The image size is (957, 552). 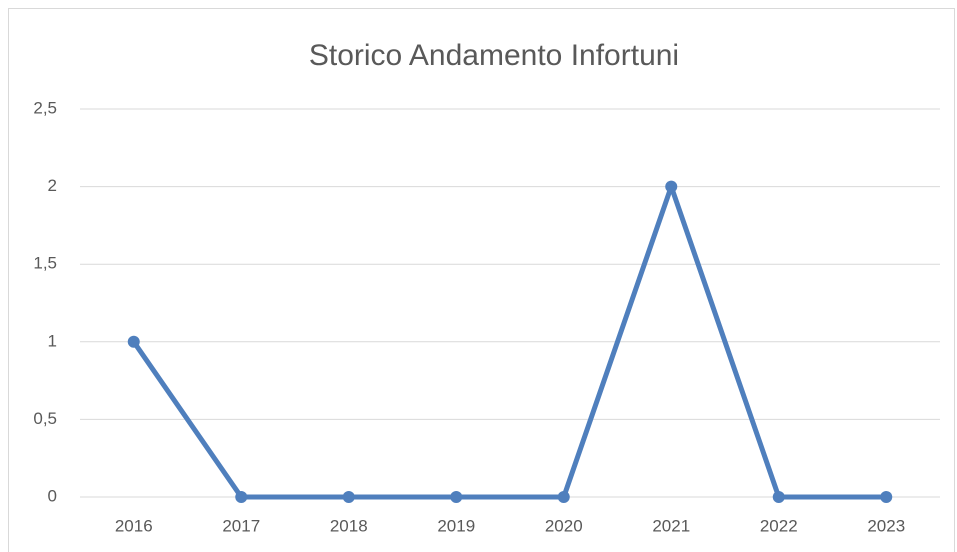 I want to click on y-tick-label: 1, so click(x=52, y=340).